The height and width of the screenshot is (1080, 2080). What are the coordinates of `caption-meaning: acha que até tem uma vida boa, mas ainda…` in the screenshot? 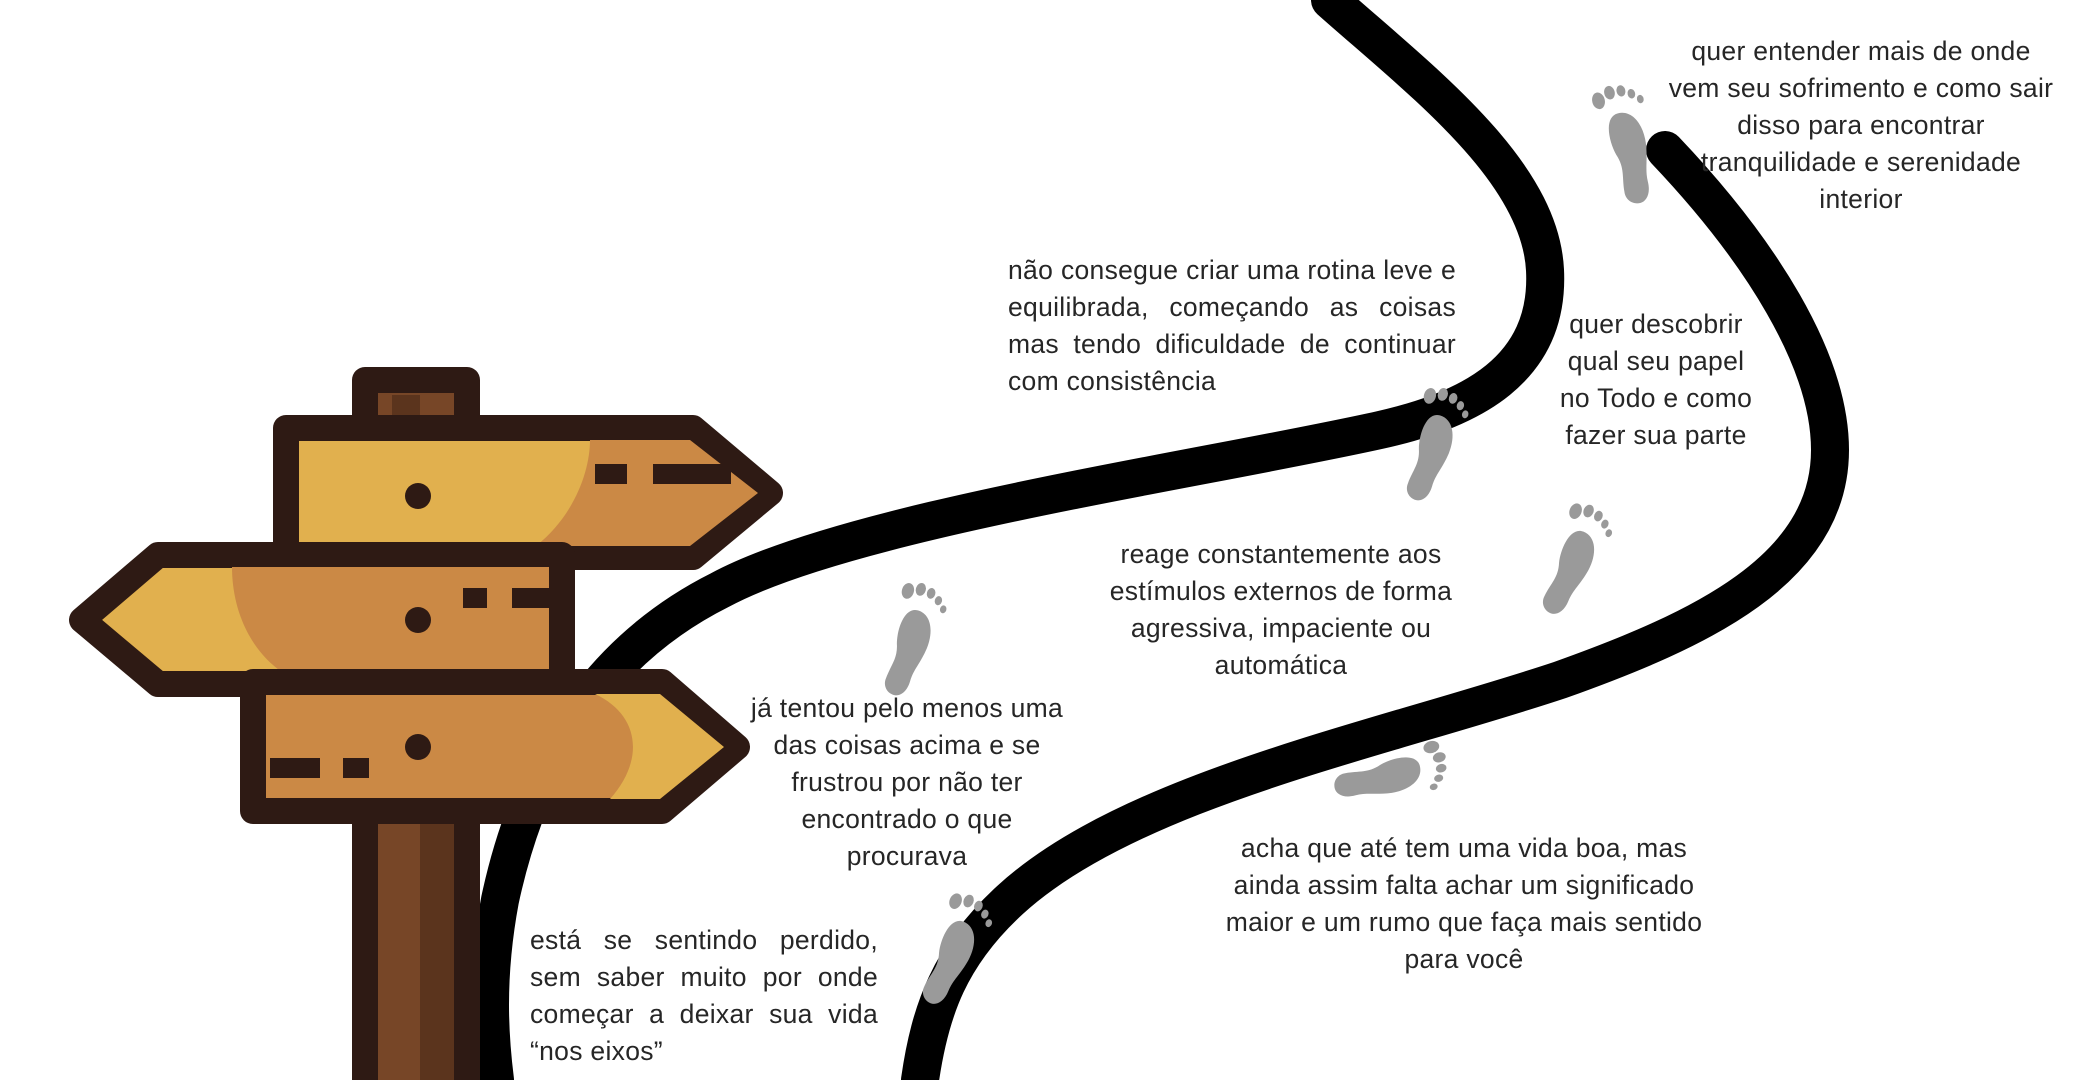 It's located at (1464, 903).